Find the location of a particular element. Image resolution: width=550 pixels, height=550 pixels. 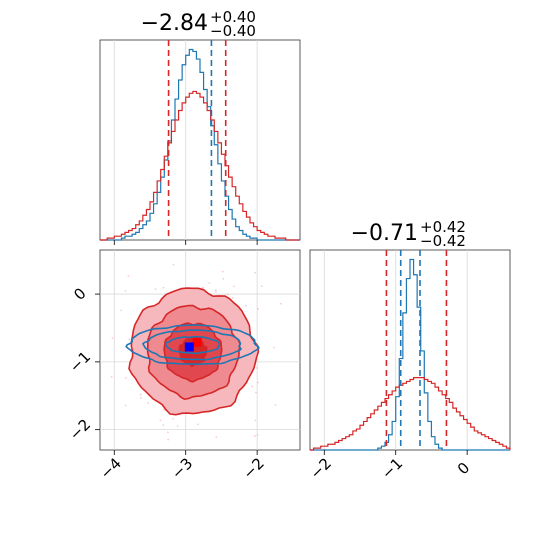

title-value: −0.71 is located at coordinates (384, 233).